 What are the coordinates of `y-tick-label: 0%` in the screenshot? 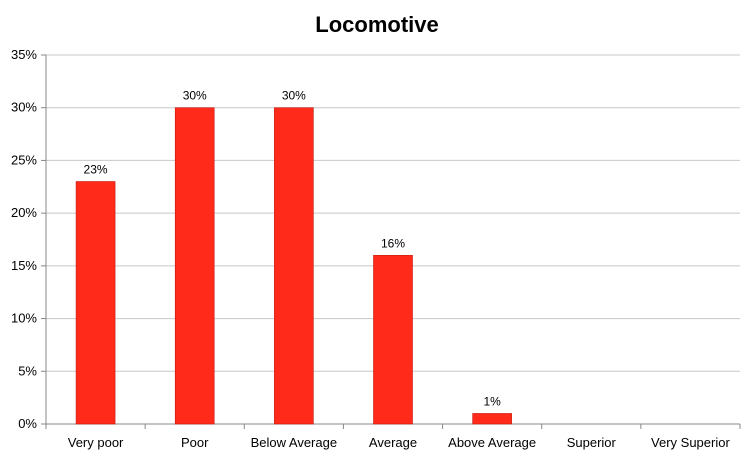 It's located at (27, 423).